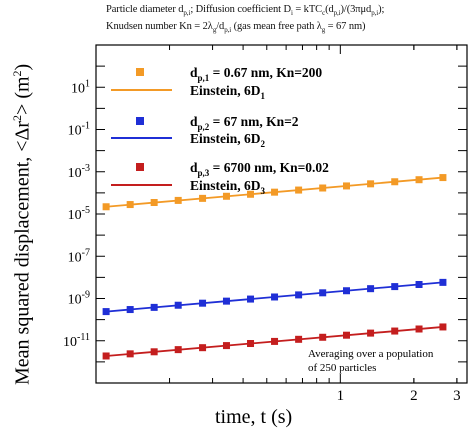 The height and width of the screenshot is (432, 473). Describe the element at coordinates (79, 130) in the screenshot. I see `y-tick-label: 10⁻¹` at that location.